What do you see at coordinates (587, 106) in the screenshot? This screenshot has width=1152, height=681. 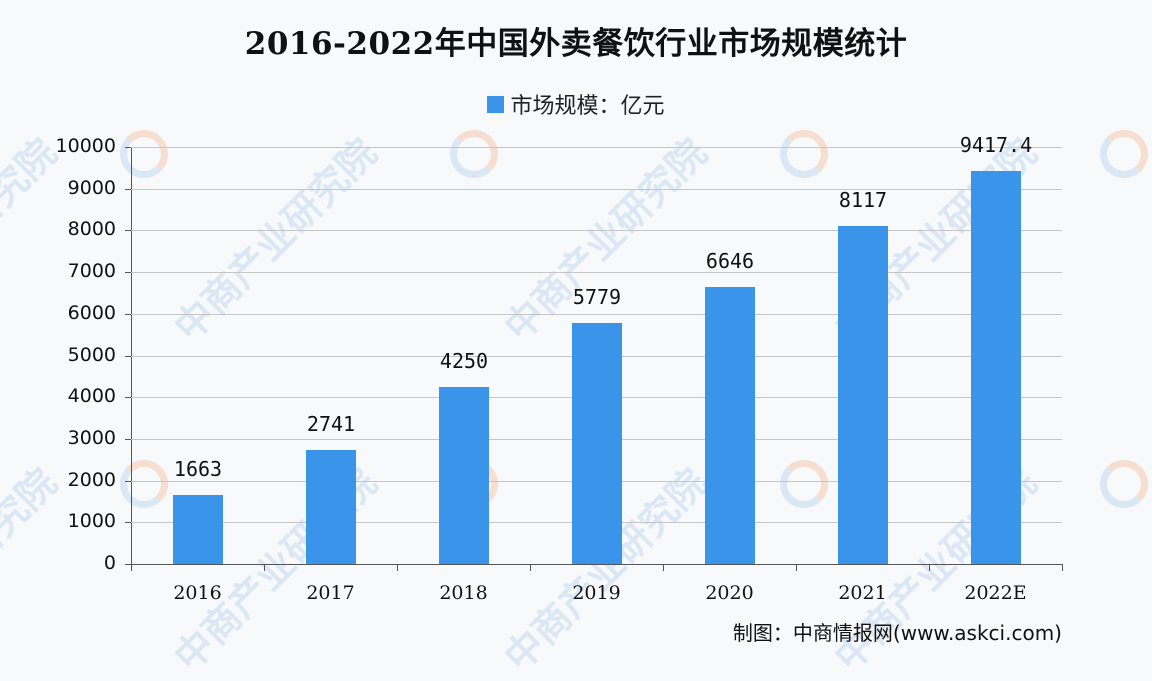 I see `legend-label: 市场规模：亿元` at bounding box center [587, 106].